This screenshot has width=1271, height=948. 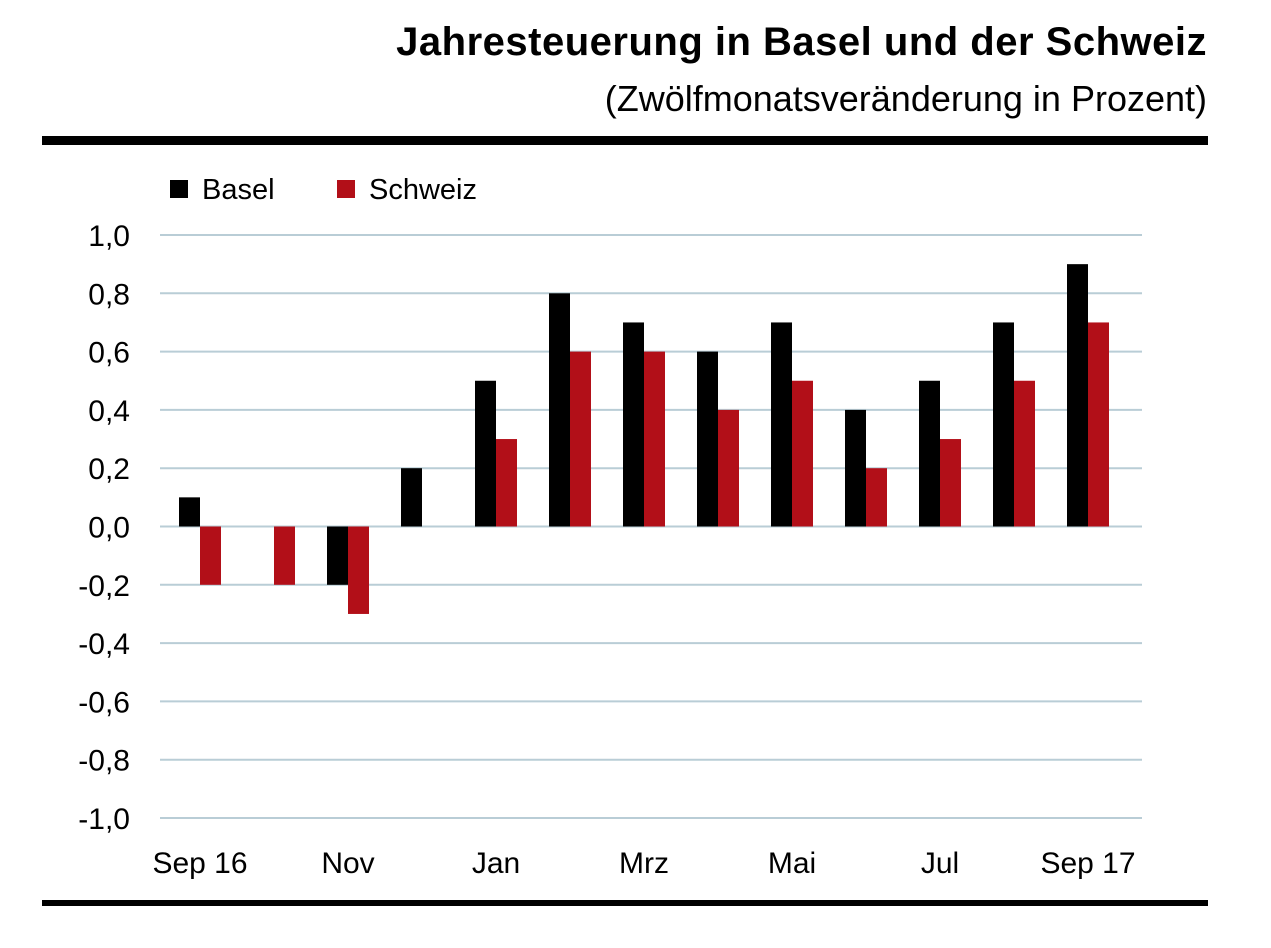 What do you see at coordinates (199, 863) in the screenshot?
I see `x-tick-label: Sep 16` at bounding box center [199, 863].